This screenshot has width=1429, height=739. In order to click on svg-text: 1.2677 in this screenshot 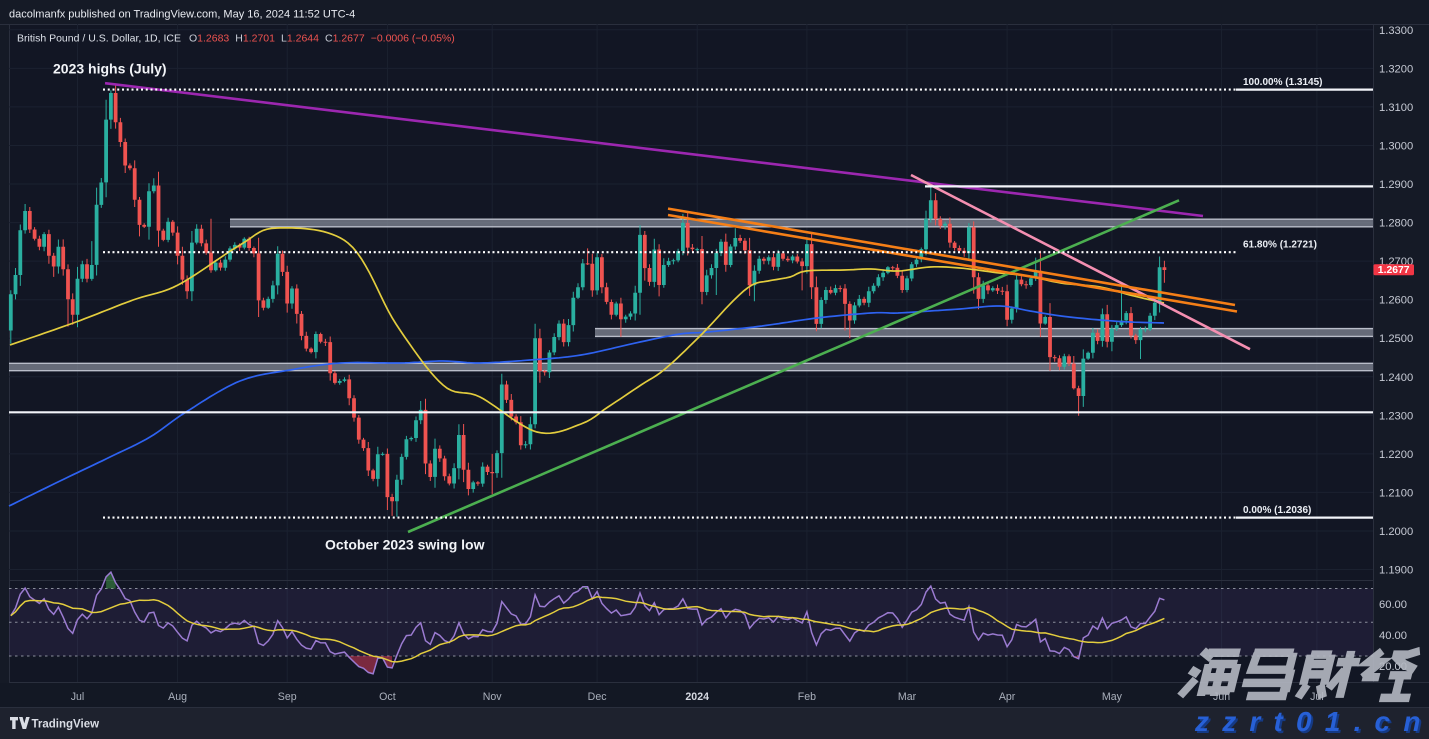, I will do `click(1394, 270)`.